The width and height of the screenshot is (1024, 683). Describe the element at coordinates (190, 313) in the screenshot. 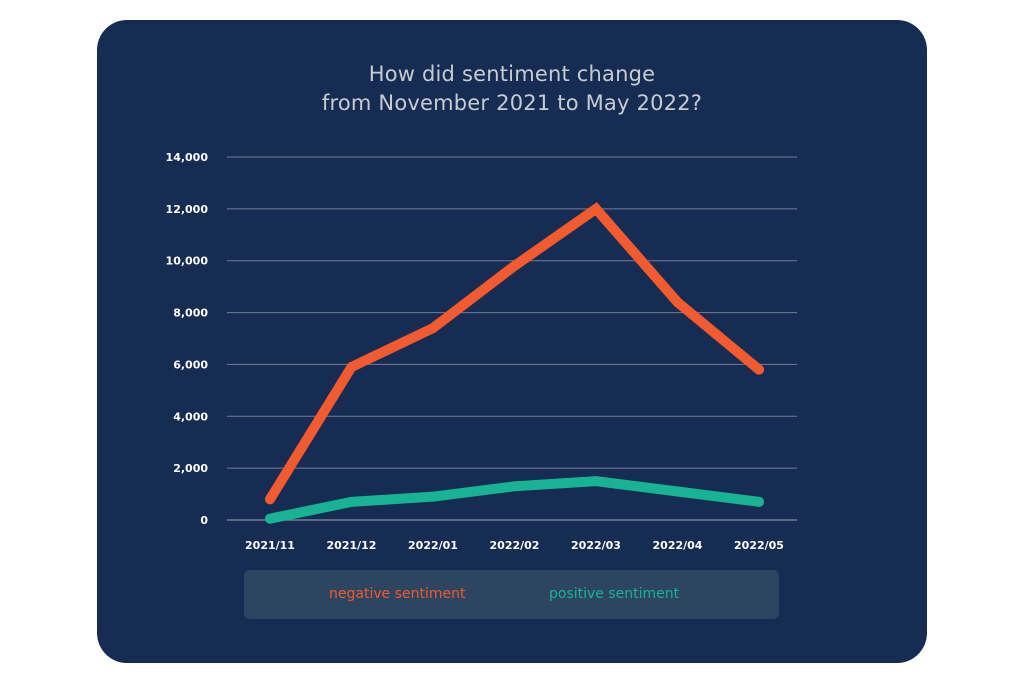

I see `y-tick-label: 8,000` at that location.